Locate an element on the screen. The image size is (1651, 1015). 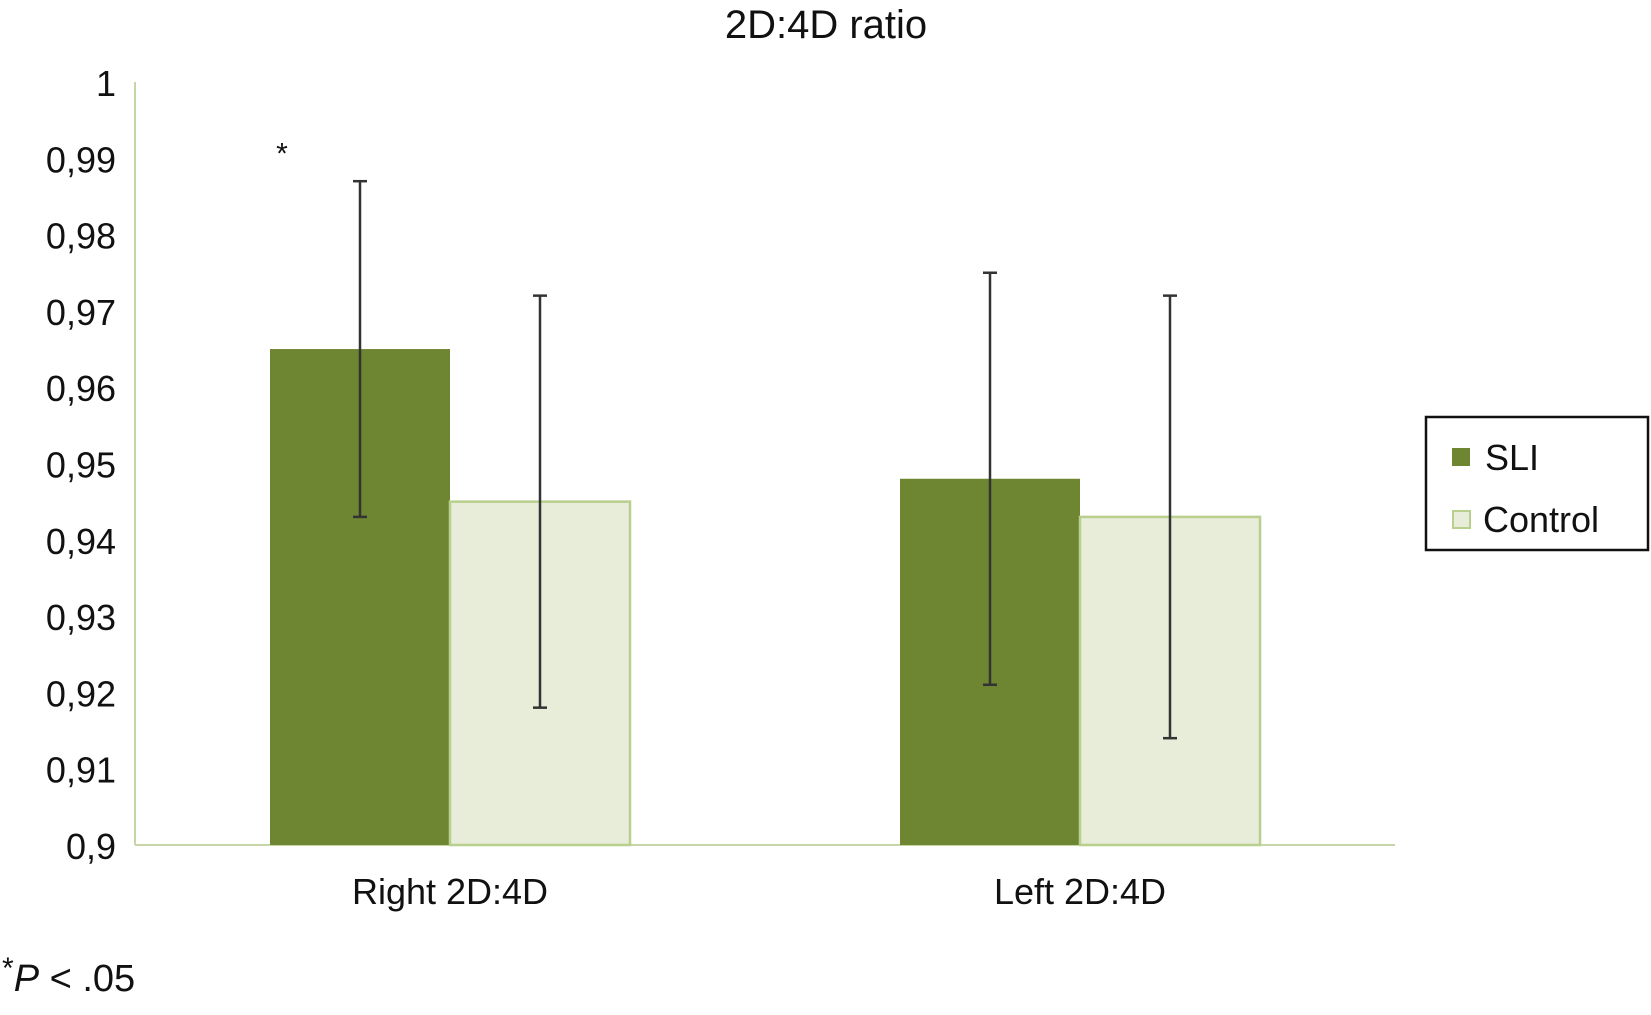
x-axis: Right 2D:4D Left 2D:4D is located at coordinates (765, 878).